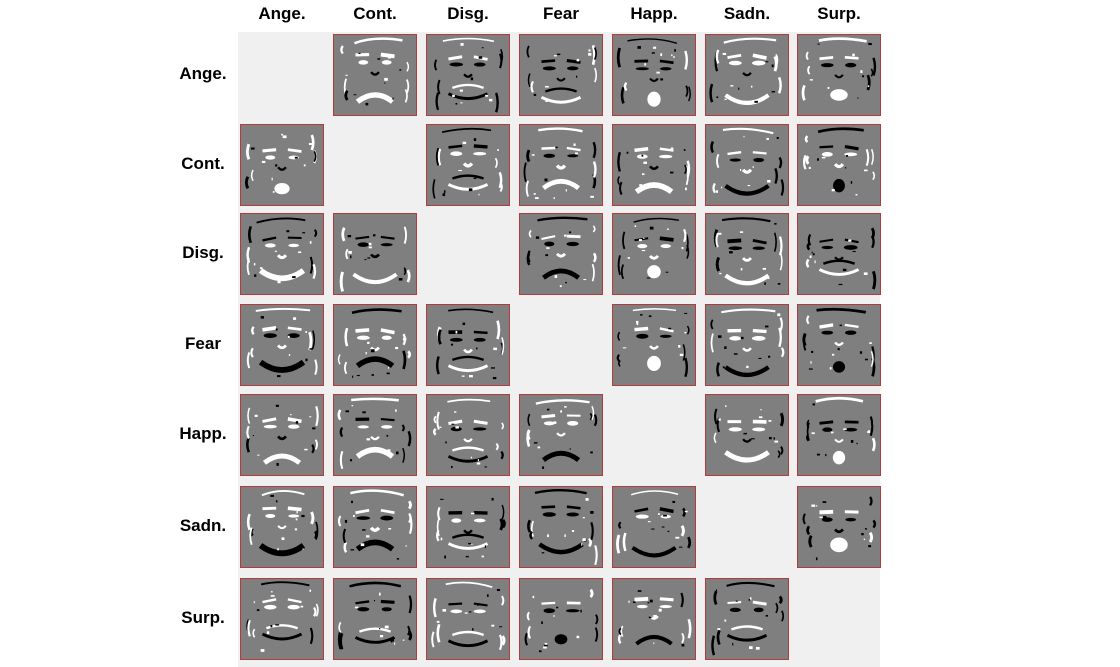 The image size is (1120, 667). I want to click on row-header-4: Happ., so click(203, 433).